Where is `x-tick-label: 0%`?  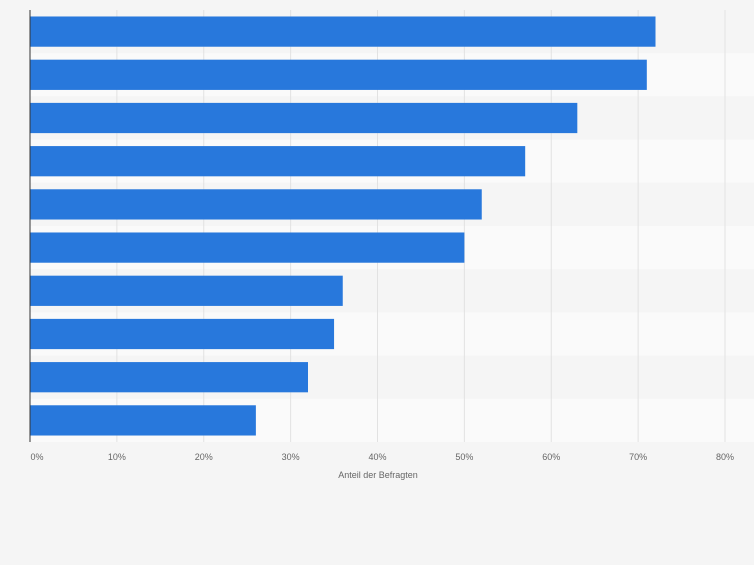
x-tick-label: 0% is located at coordinates (36, 457).